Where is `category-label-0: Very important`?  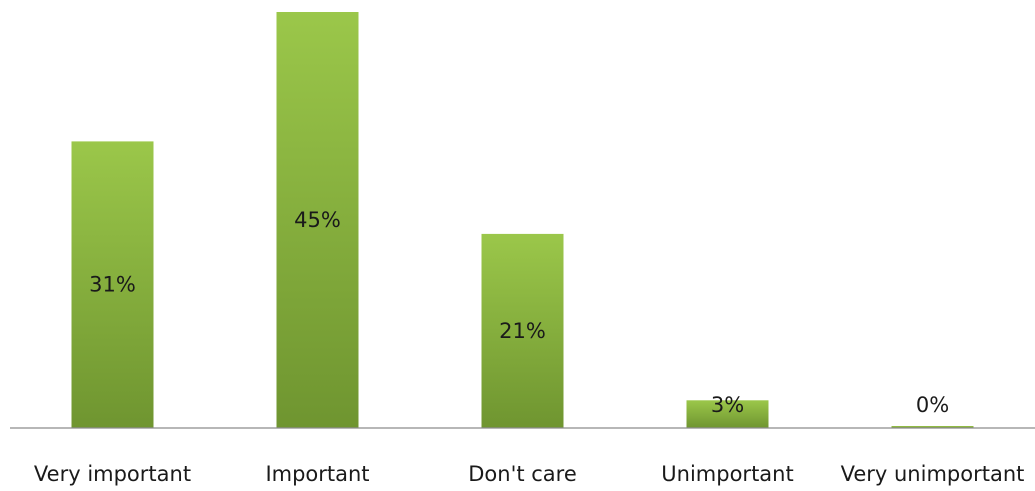
category-label-0: Very important is located at coordinates (112, 474).